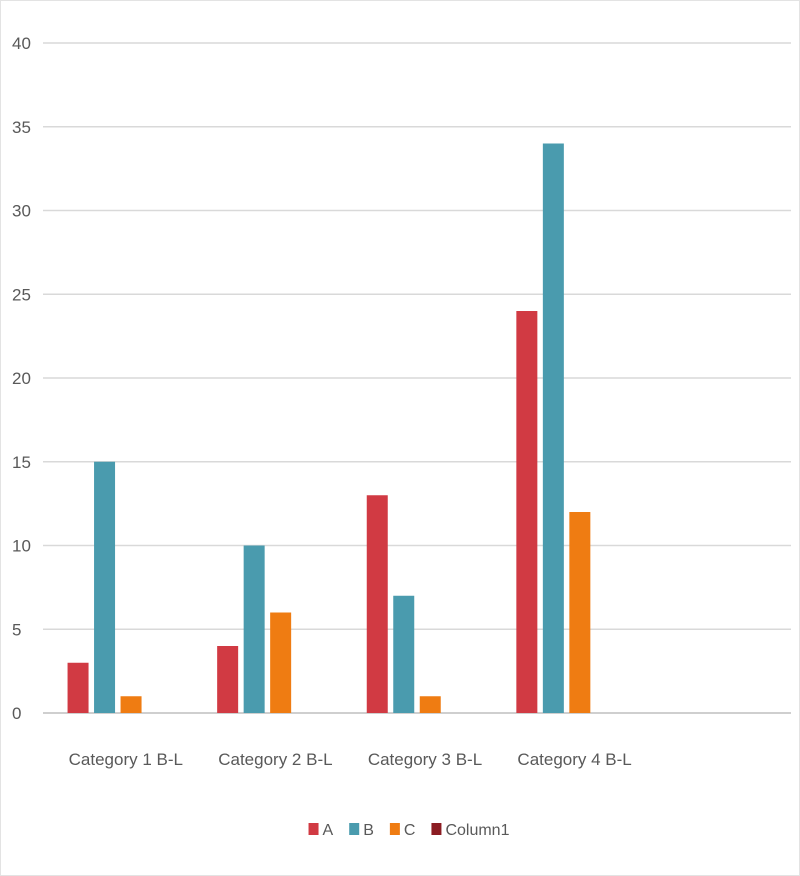 The width and height of the screenshot is (800, 876). I want to click on y-tick-label: 25, so click(21, 294).